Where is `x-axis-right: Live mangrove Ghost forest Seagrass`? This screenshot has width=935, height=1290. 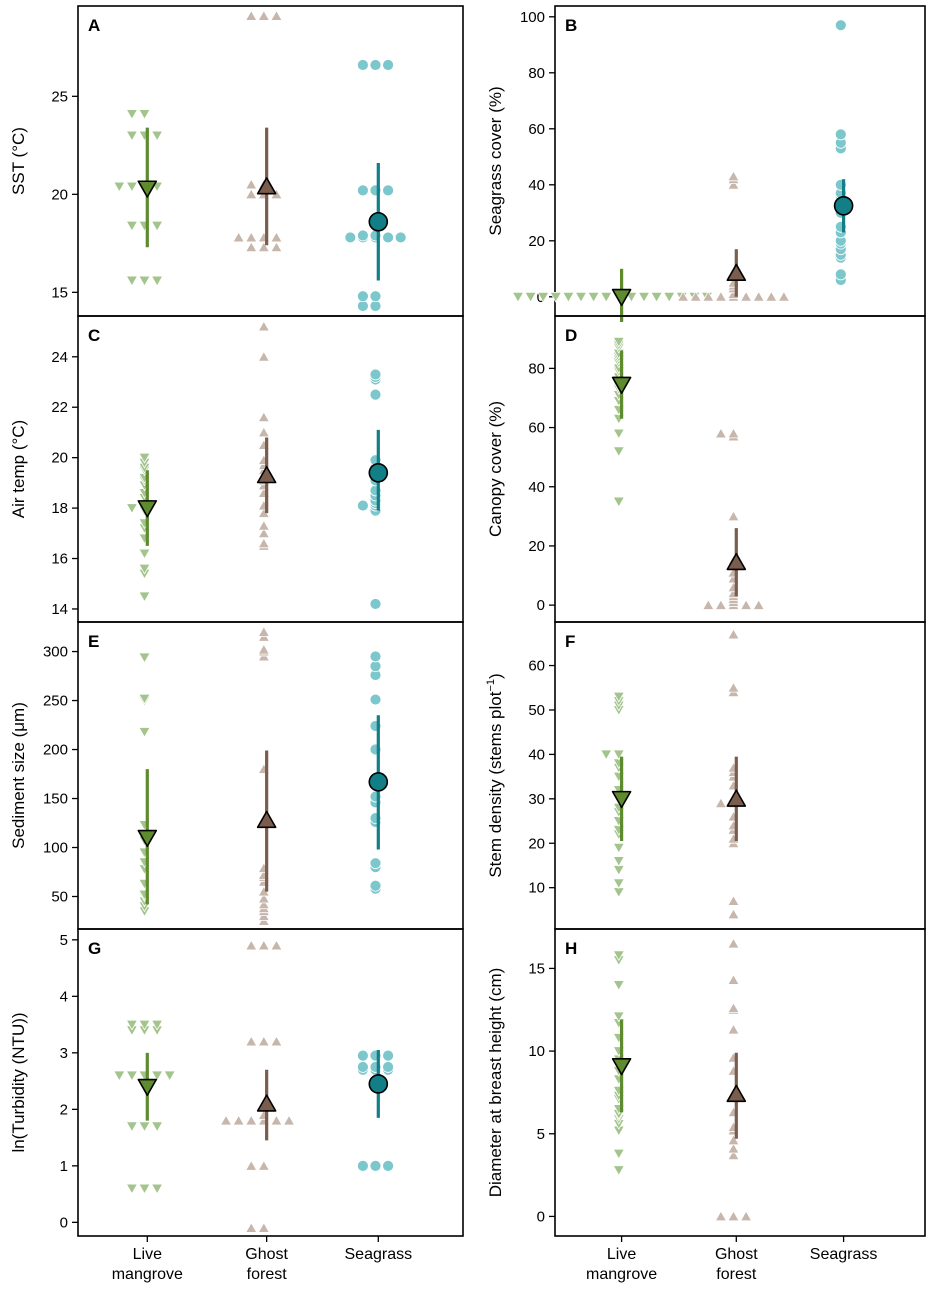
x-axis-right: Live mangrove Ghost forest Seagrass is located at coordinates (731, 1259).